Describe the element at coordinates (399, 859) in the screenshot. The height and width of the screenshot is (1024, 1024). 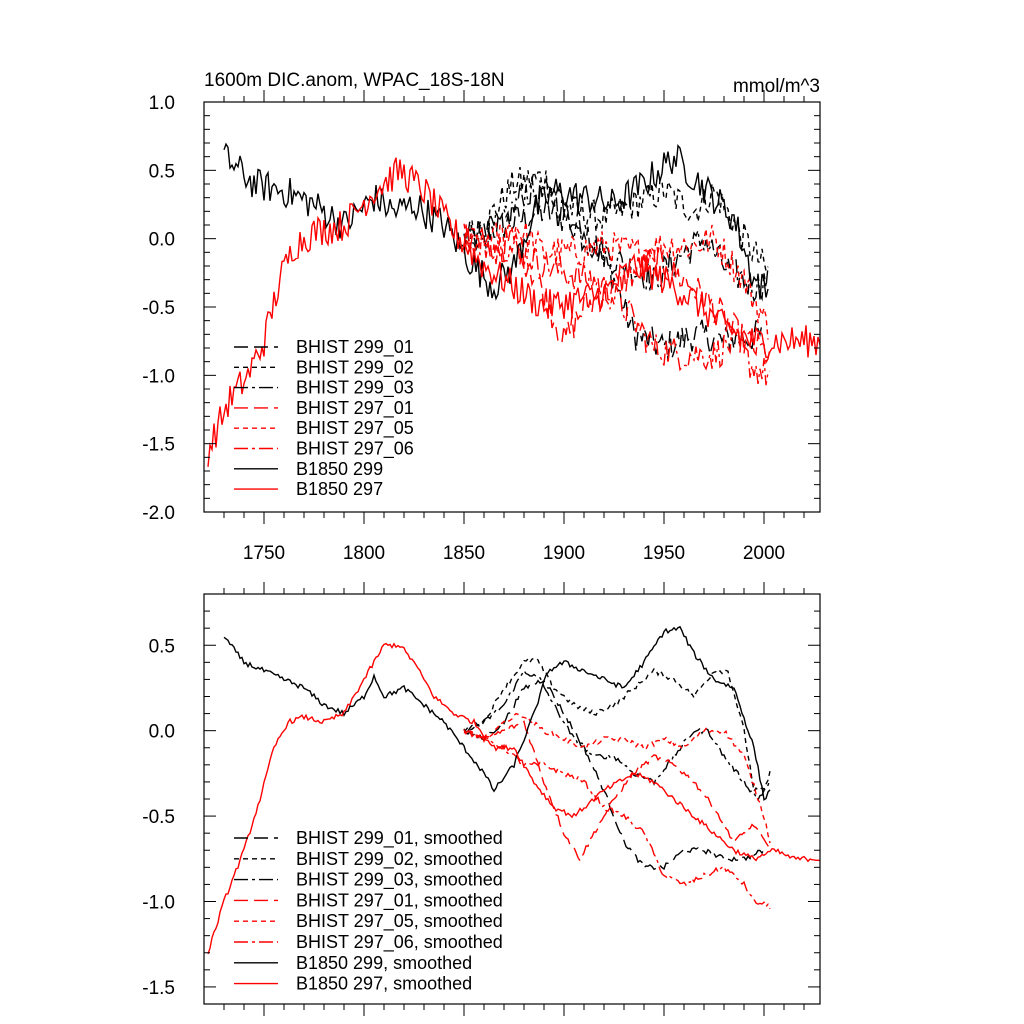
I see `bottom-legend-label: BHIST 299_02, smoothed` at that location.